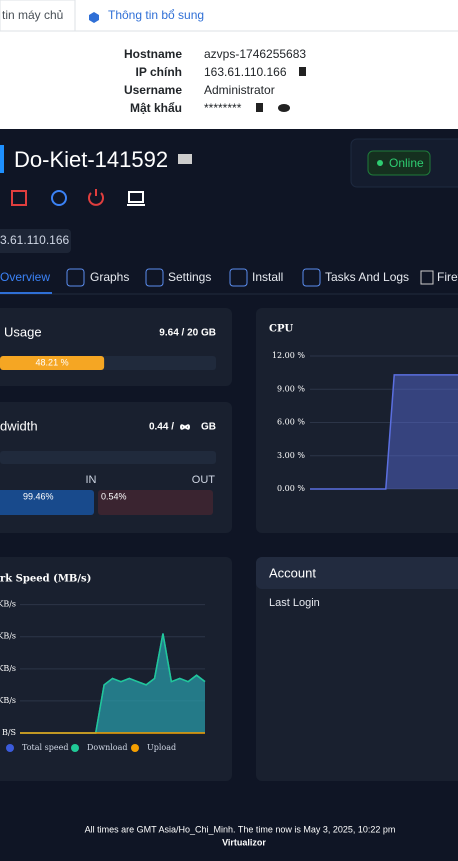 This screenshot has height=861, width=458. What do you see at coordinates (156, 15) in the screenshot?
I see `tab: Thông tin bổ sung` at bounding box center [156, 15].